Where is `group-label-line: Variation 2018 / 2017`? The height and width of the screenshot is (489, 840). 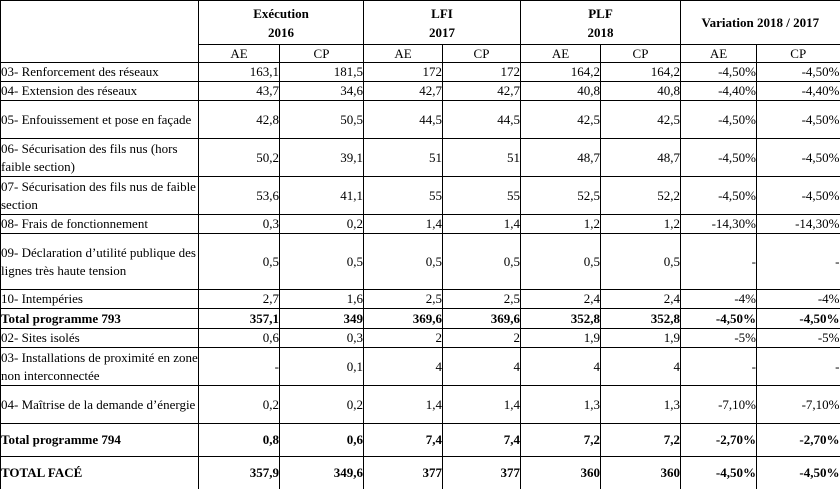
group-label-line: Variation 2018 / 2017 is located at coordinates (760, 22).